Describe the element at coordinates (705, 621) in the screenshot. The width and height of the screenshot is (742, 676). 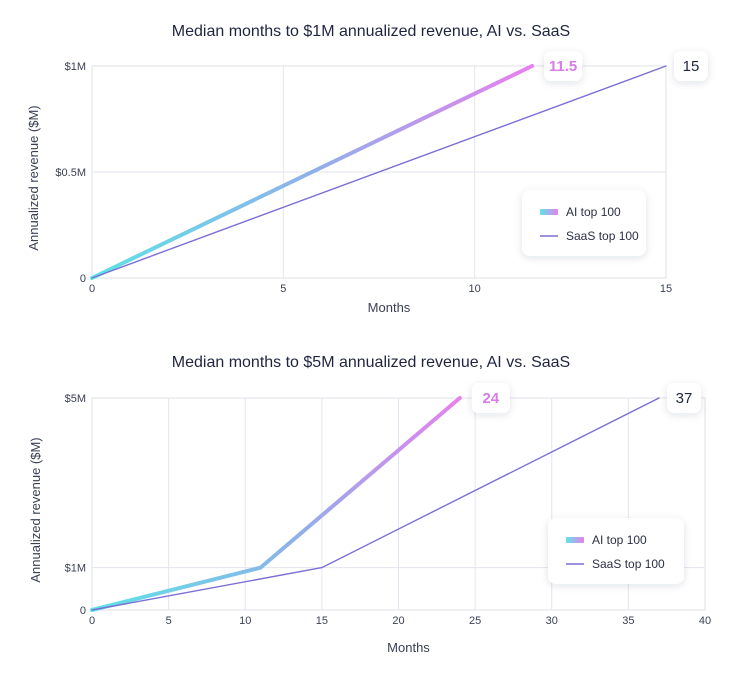
I see `x-tick-label: 40` at that location.